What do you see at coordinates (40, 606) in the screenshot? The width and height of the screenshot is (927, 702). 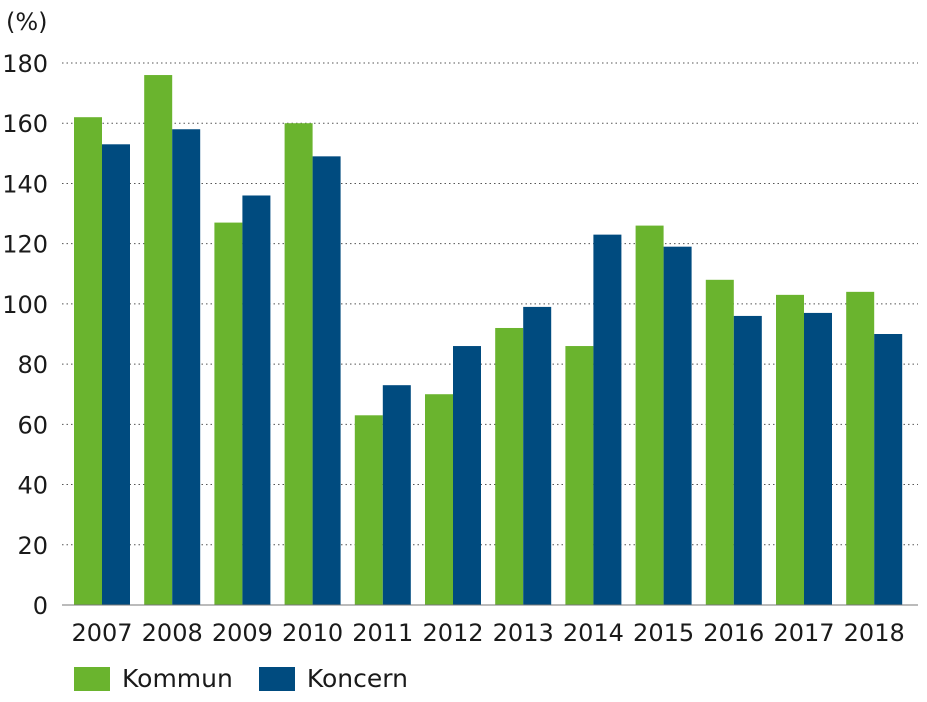 I see `y-tick-label: 0` at bounding box center [40, 606].